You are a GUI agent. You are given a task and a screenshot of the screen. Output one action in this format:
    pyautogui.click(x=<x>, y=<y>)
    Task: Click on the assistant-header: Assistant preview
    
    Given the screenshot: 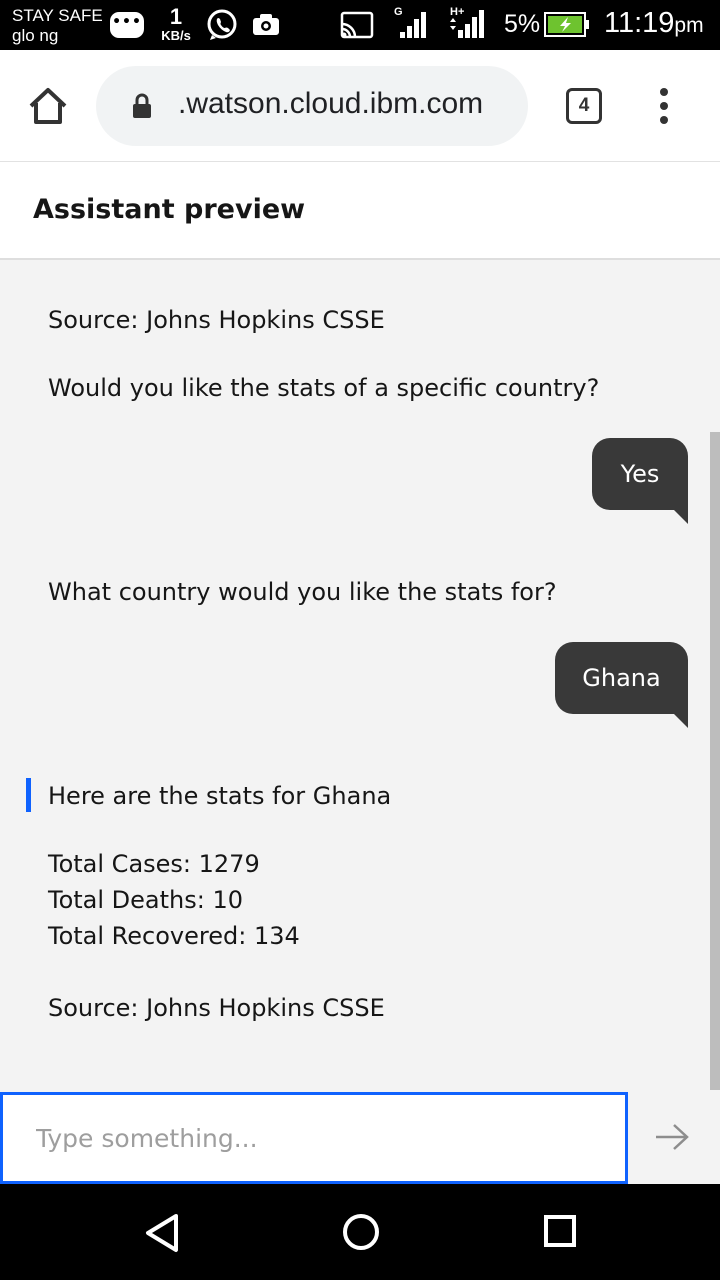 What is the action you would take?
    pyautogui.click(x=360, y=211)
    